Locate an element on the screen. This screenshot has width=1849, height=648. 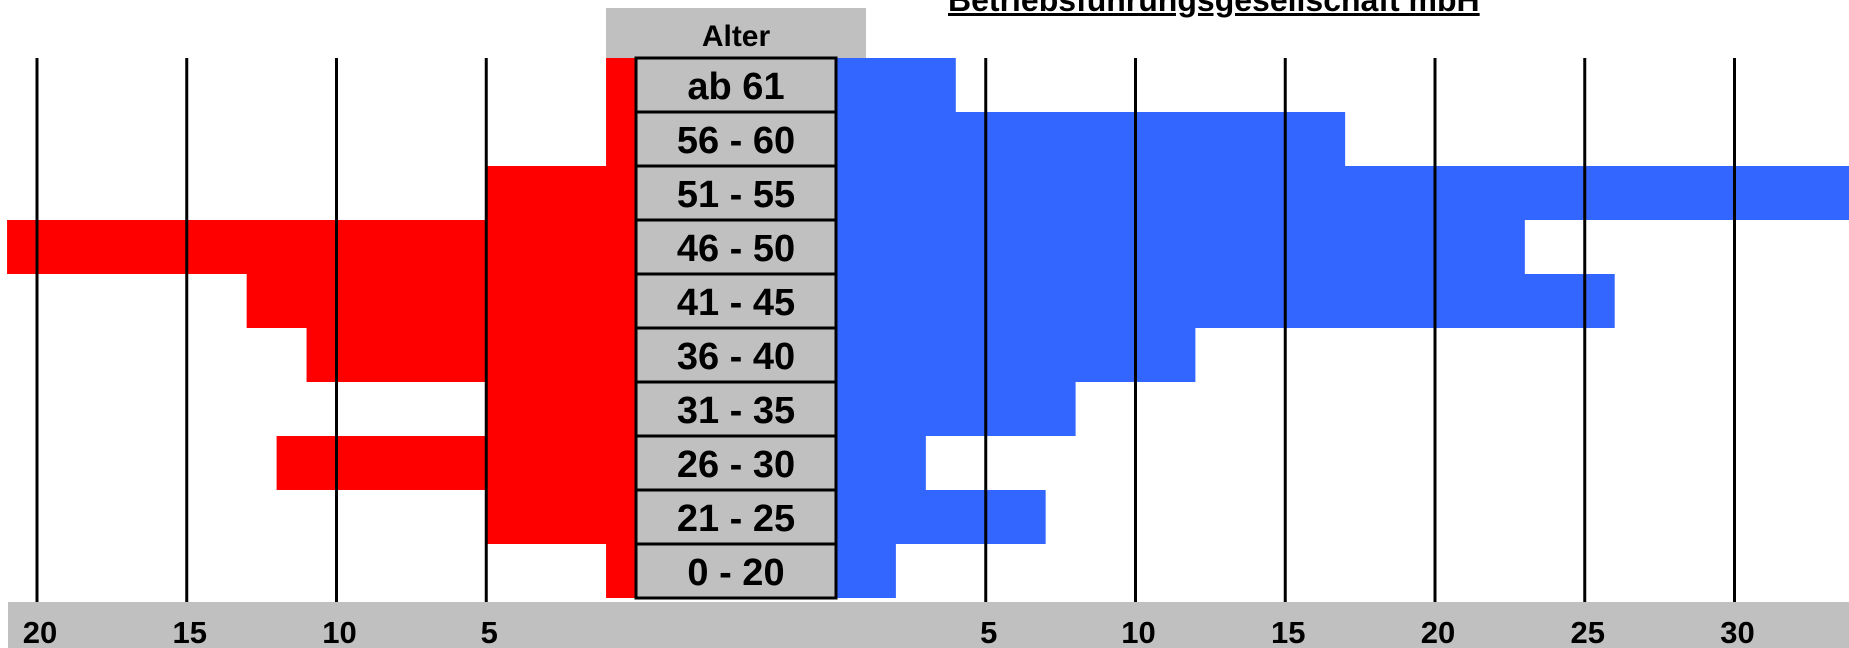
chart-title: Betriebsführungsgesellschaft mbH is located at coordinates (1214, 9).